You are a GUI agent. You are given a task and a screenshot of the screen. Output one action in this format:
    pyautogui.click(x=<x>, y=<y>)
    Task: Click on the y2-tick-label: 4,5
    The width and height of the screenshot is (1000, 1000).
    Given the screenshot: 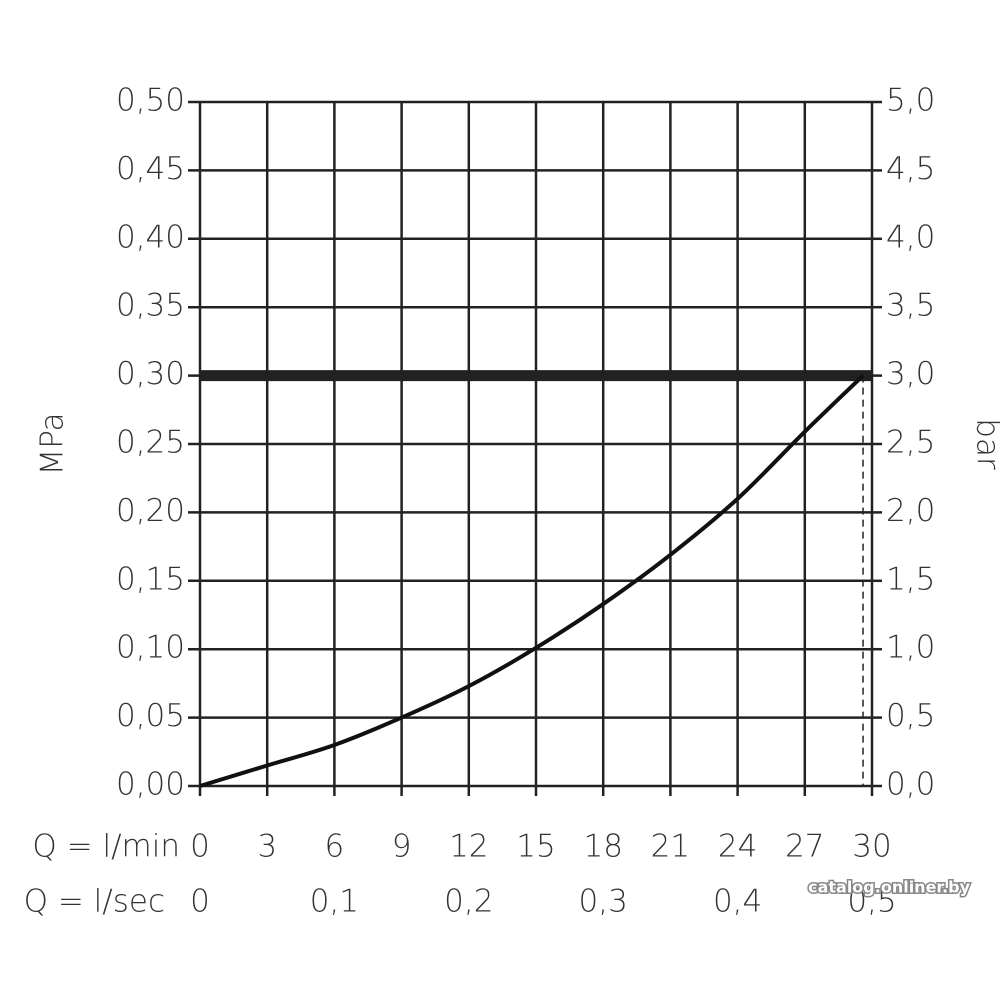 What is the action you would take?
    pyautogui.click(x=910, y=169)
    